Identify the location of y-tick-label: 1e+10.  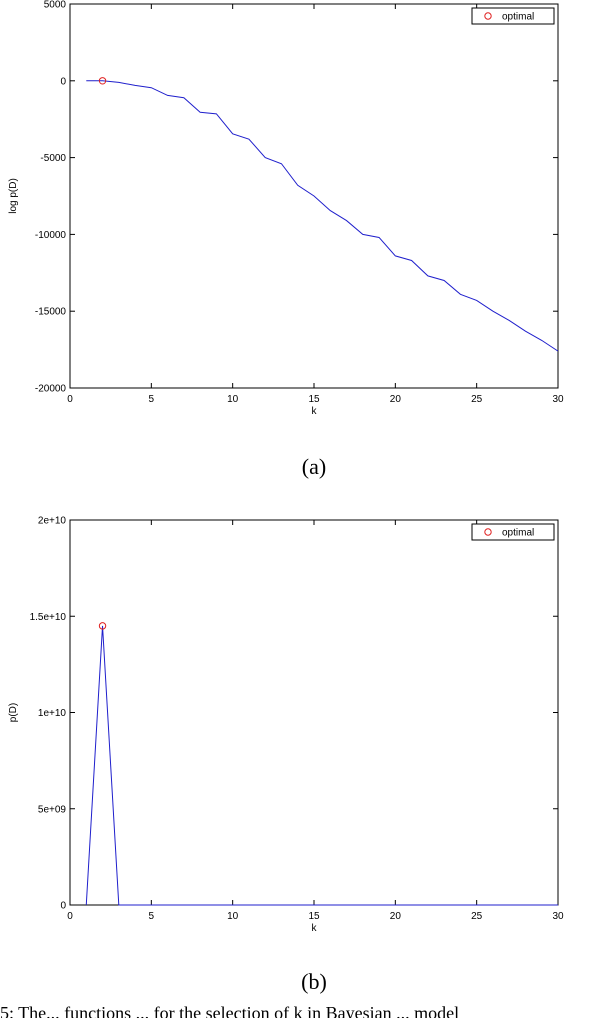
(52, 713).